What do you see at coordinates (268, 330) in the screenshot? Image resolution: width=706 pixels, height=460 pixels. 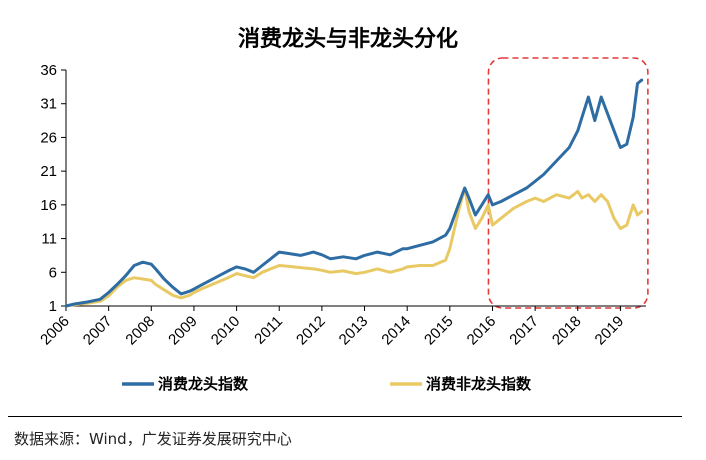 I see `x-tick-label: 2011` at bounding box center [268, 330].